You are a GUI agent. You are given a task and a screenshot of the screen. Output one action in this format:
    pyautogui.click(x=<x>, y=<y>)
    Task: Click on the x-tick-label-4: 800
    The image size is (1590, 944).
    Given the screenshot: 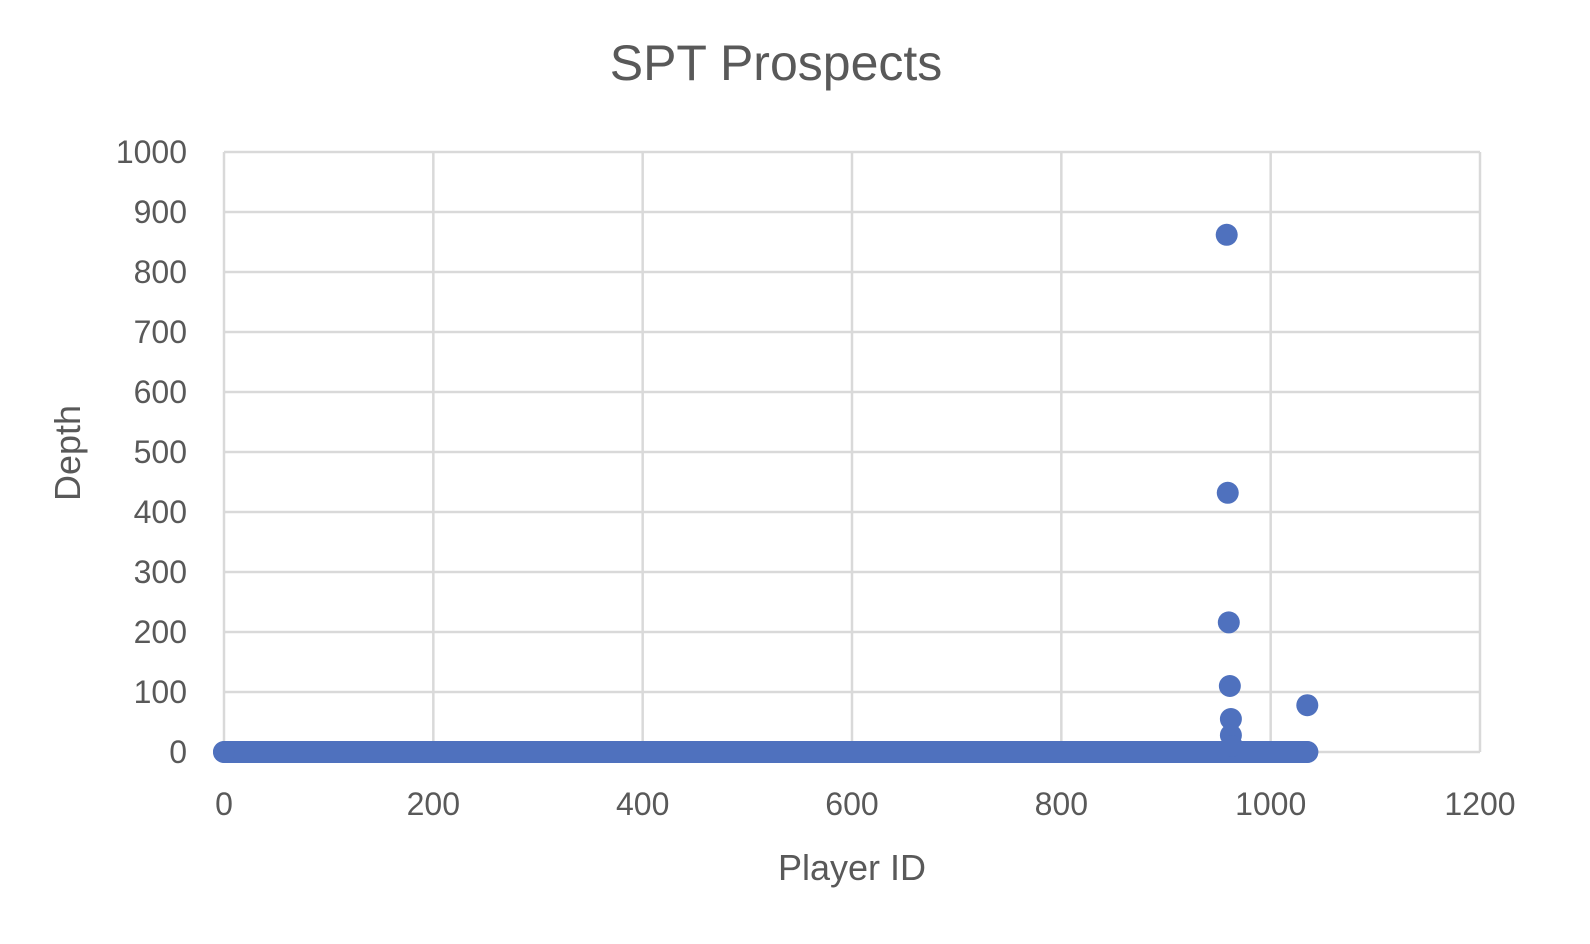 What is the action you would take?
    pyautogui.click(x=1061, y=804)
    